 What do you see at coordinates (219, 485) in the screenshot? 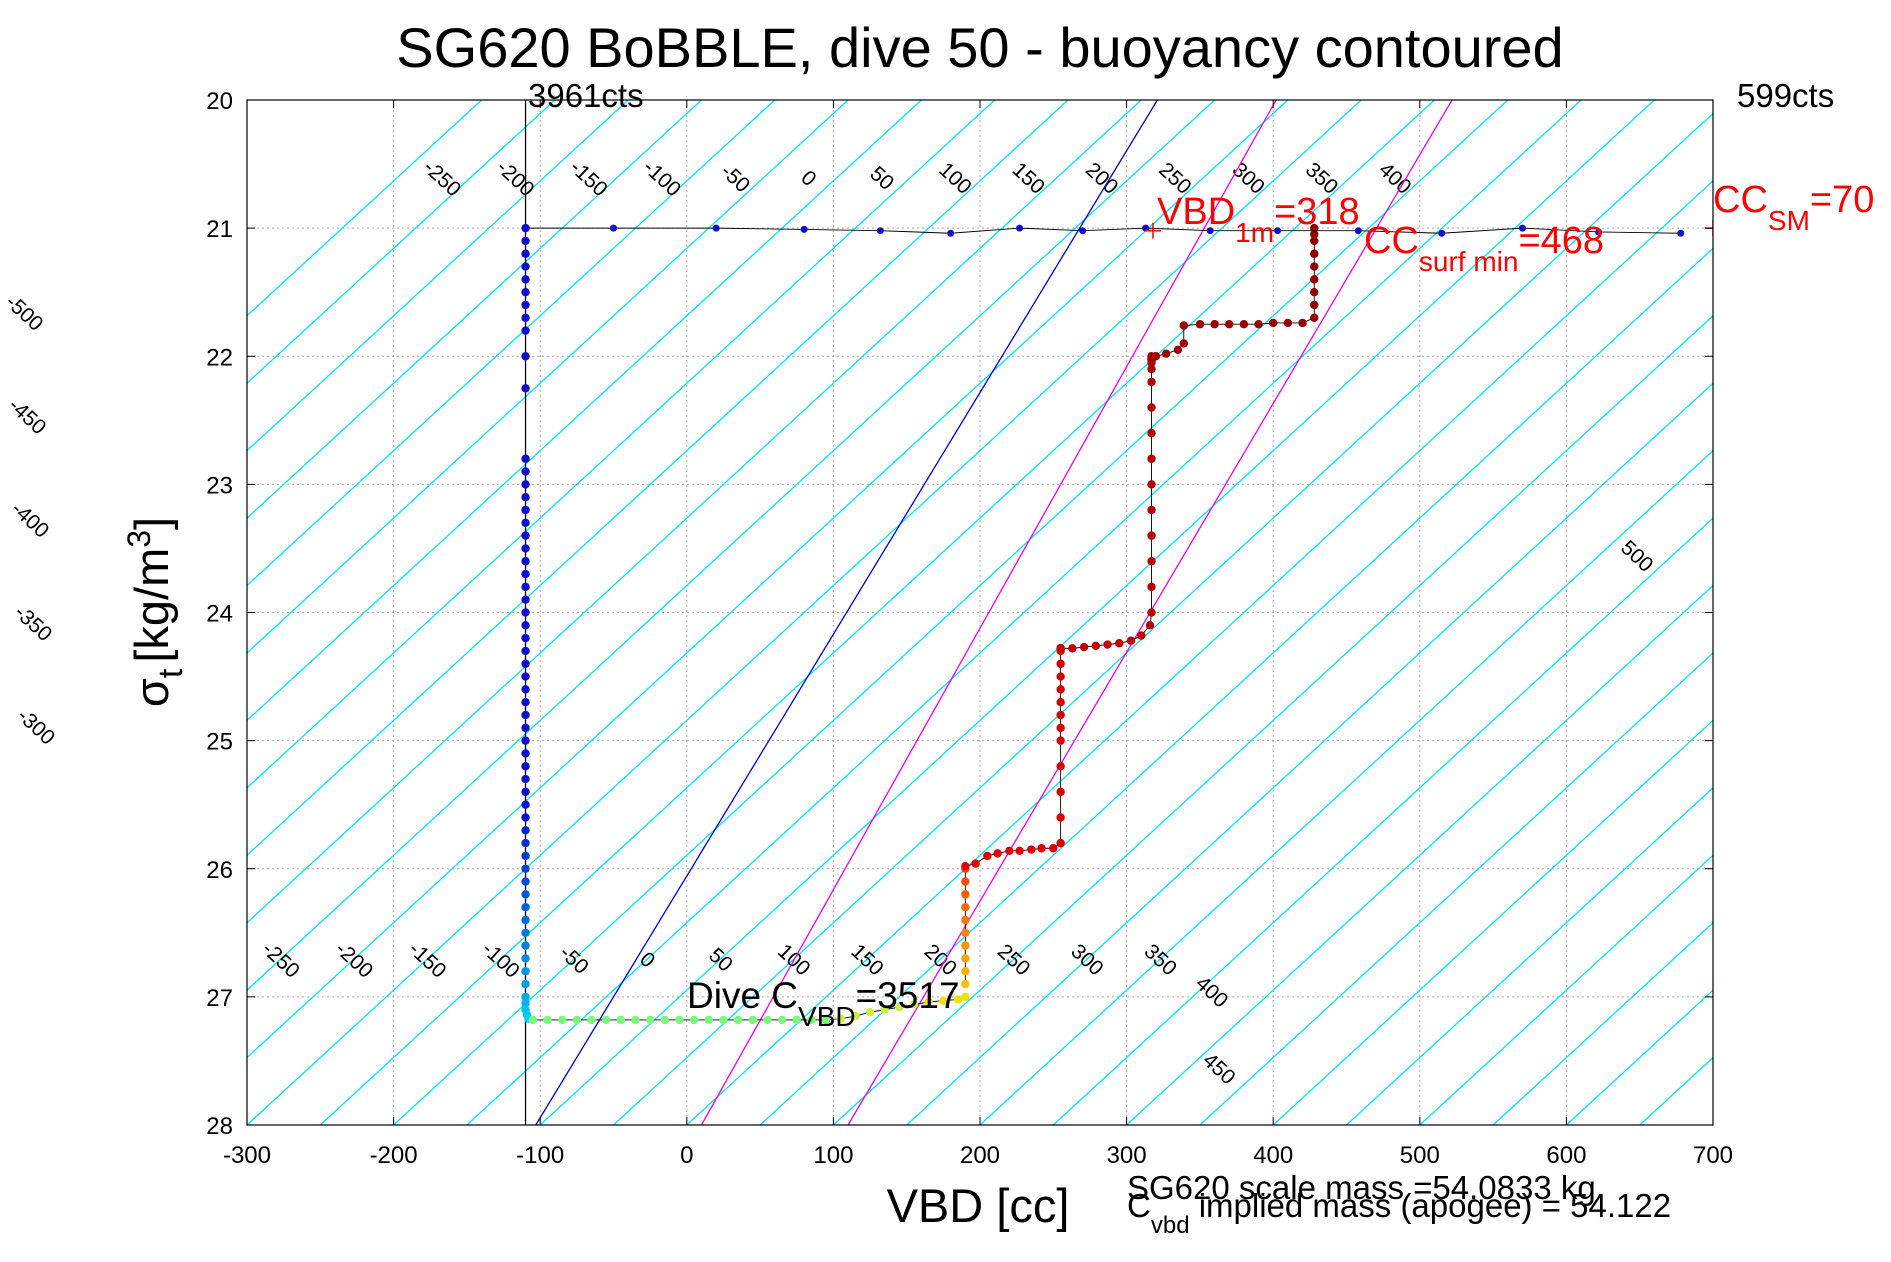
I see `y-tick-label: 23` at bounding box center [219, 485].